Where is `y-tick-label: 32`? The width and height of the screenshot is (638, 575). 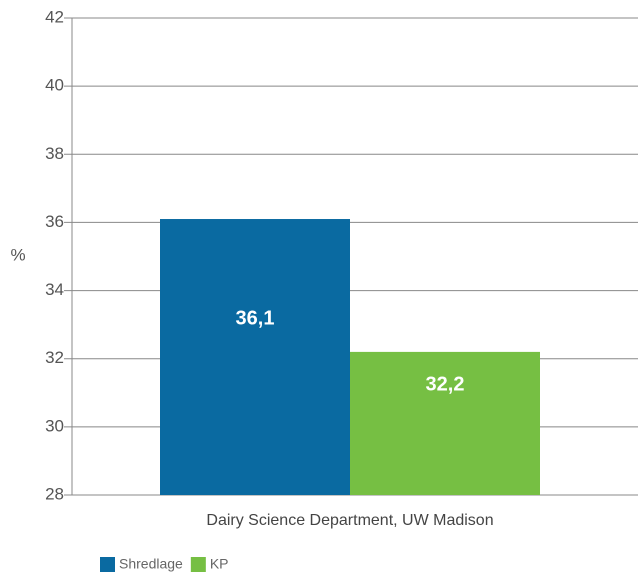 y-tick-label: 32 is located at coordinates (54, 357).